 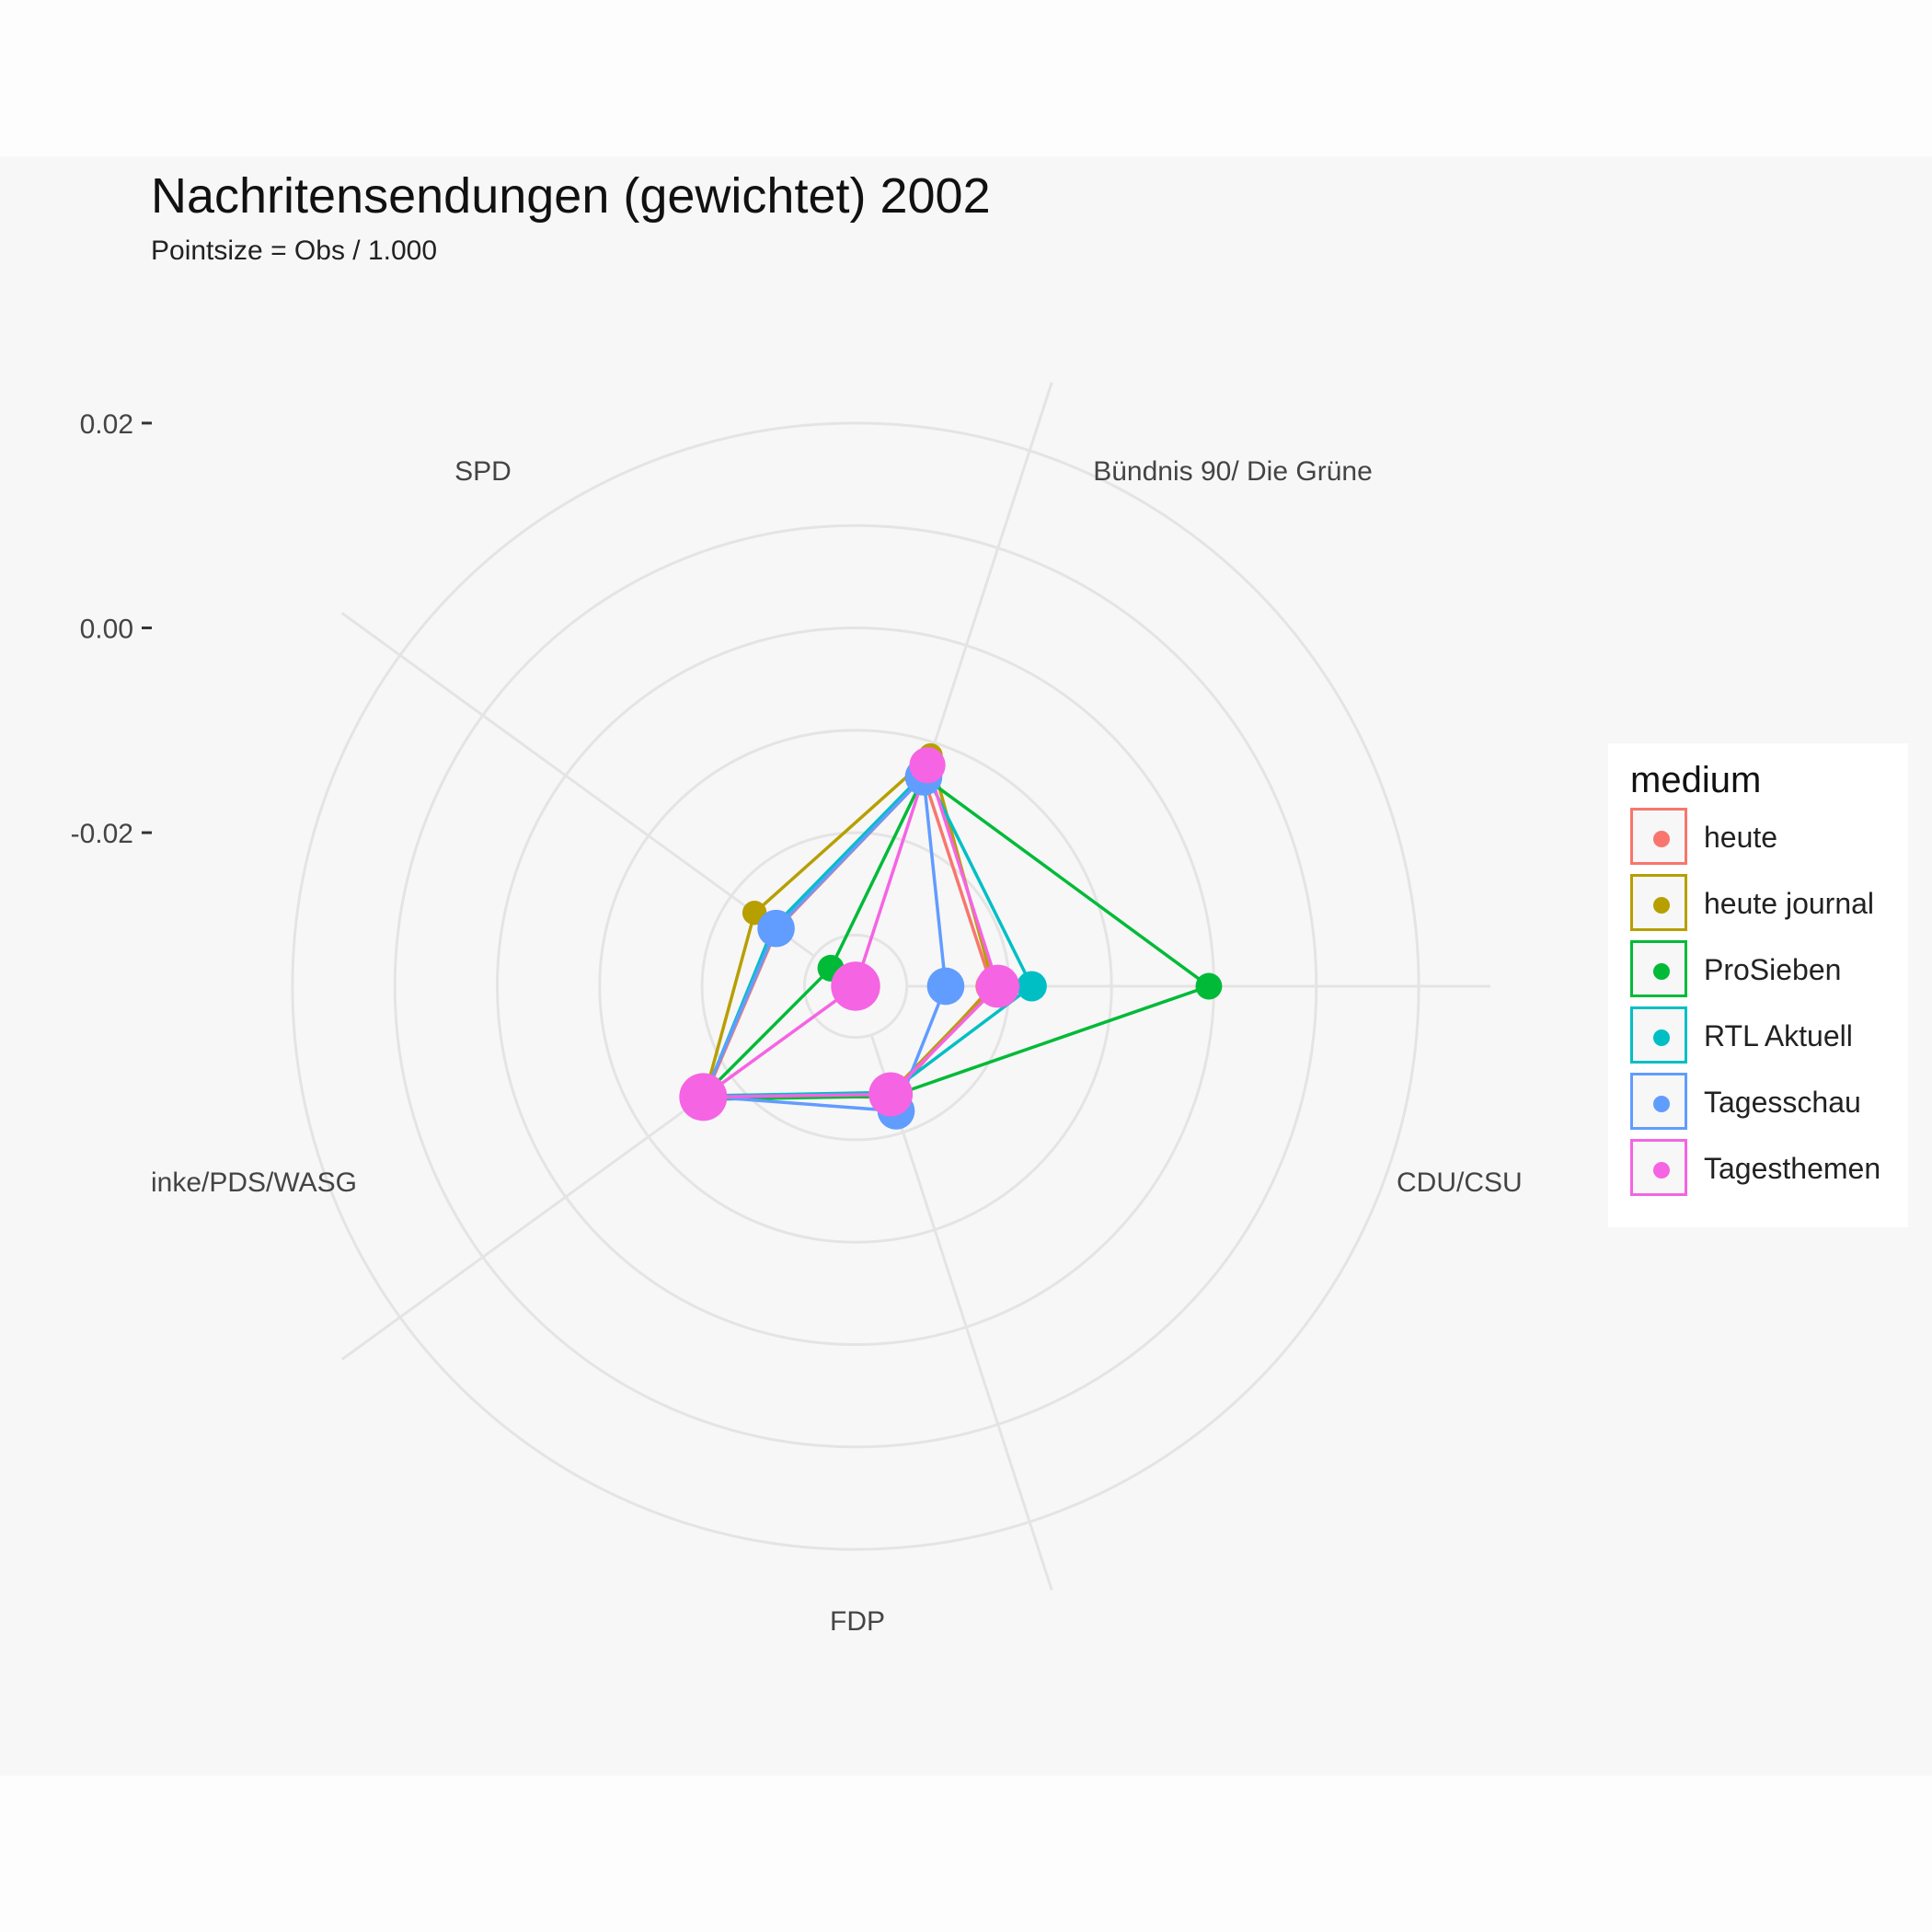 I want to click on series-line-tagesschau, so click(x=824, y=943).